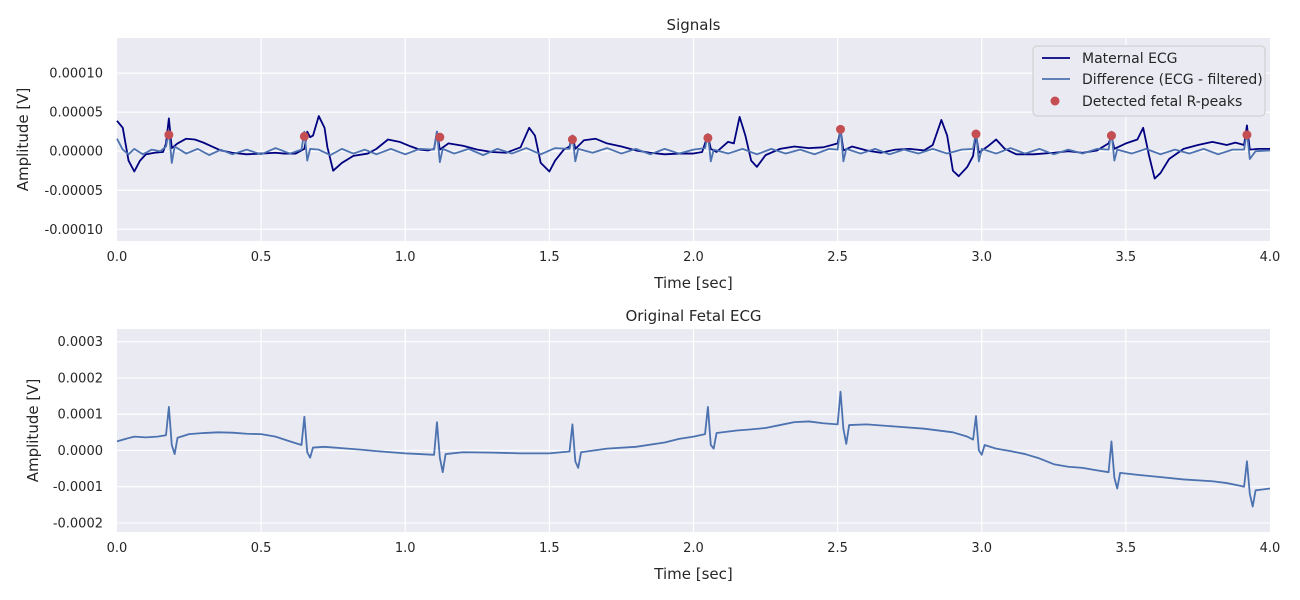 The image size is (1300, 600). What do you see at coordinates (837, 548) in the screenshot?
I see `fetal-ecg-x-tick-label: 2.5` at bounding box center [837, 548].